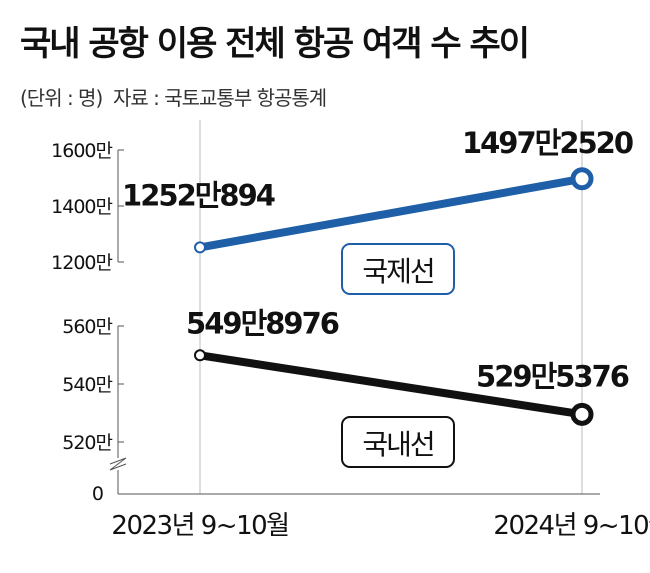 The width and height of the screenshot is (650, 573). I want to click on x-tick-label: 2024년 9~10월, so click(571, 526).